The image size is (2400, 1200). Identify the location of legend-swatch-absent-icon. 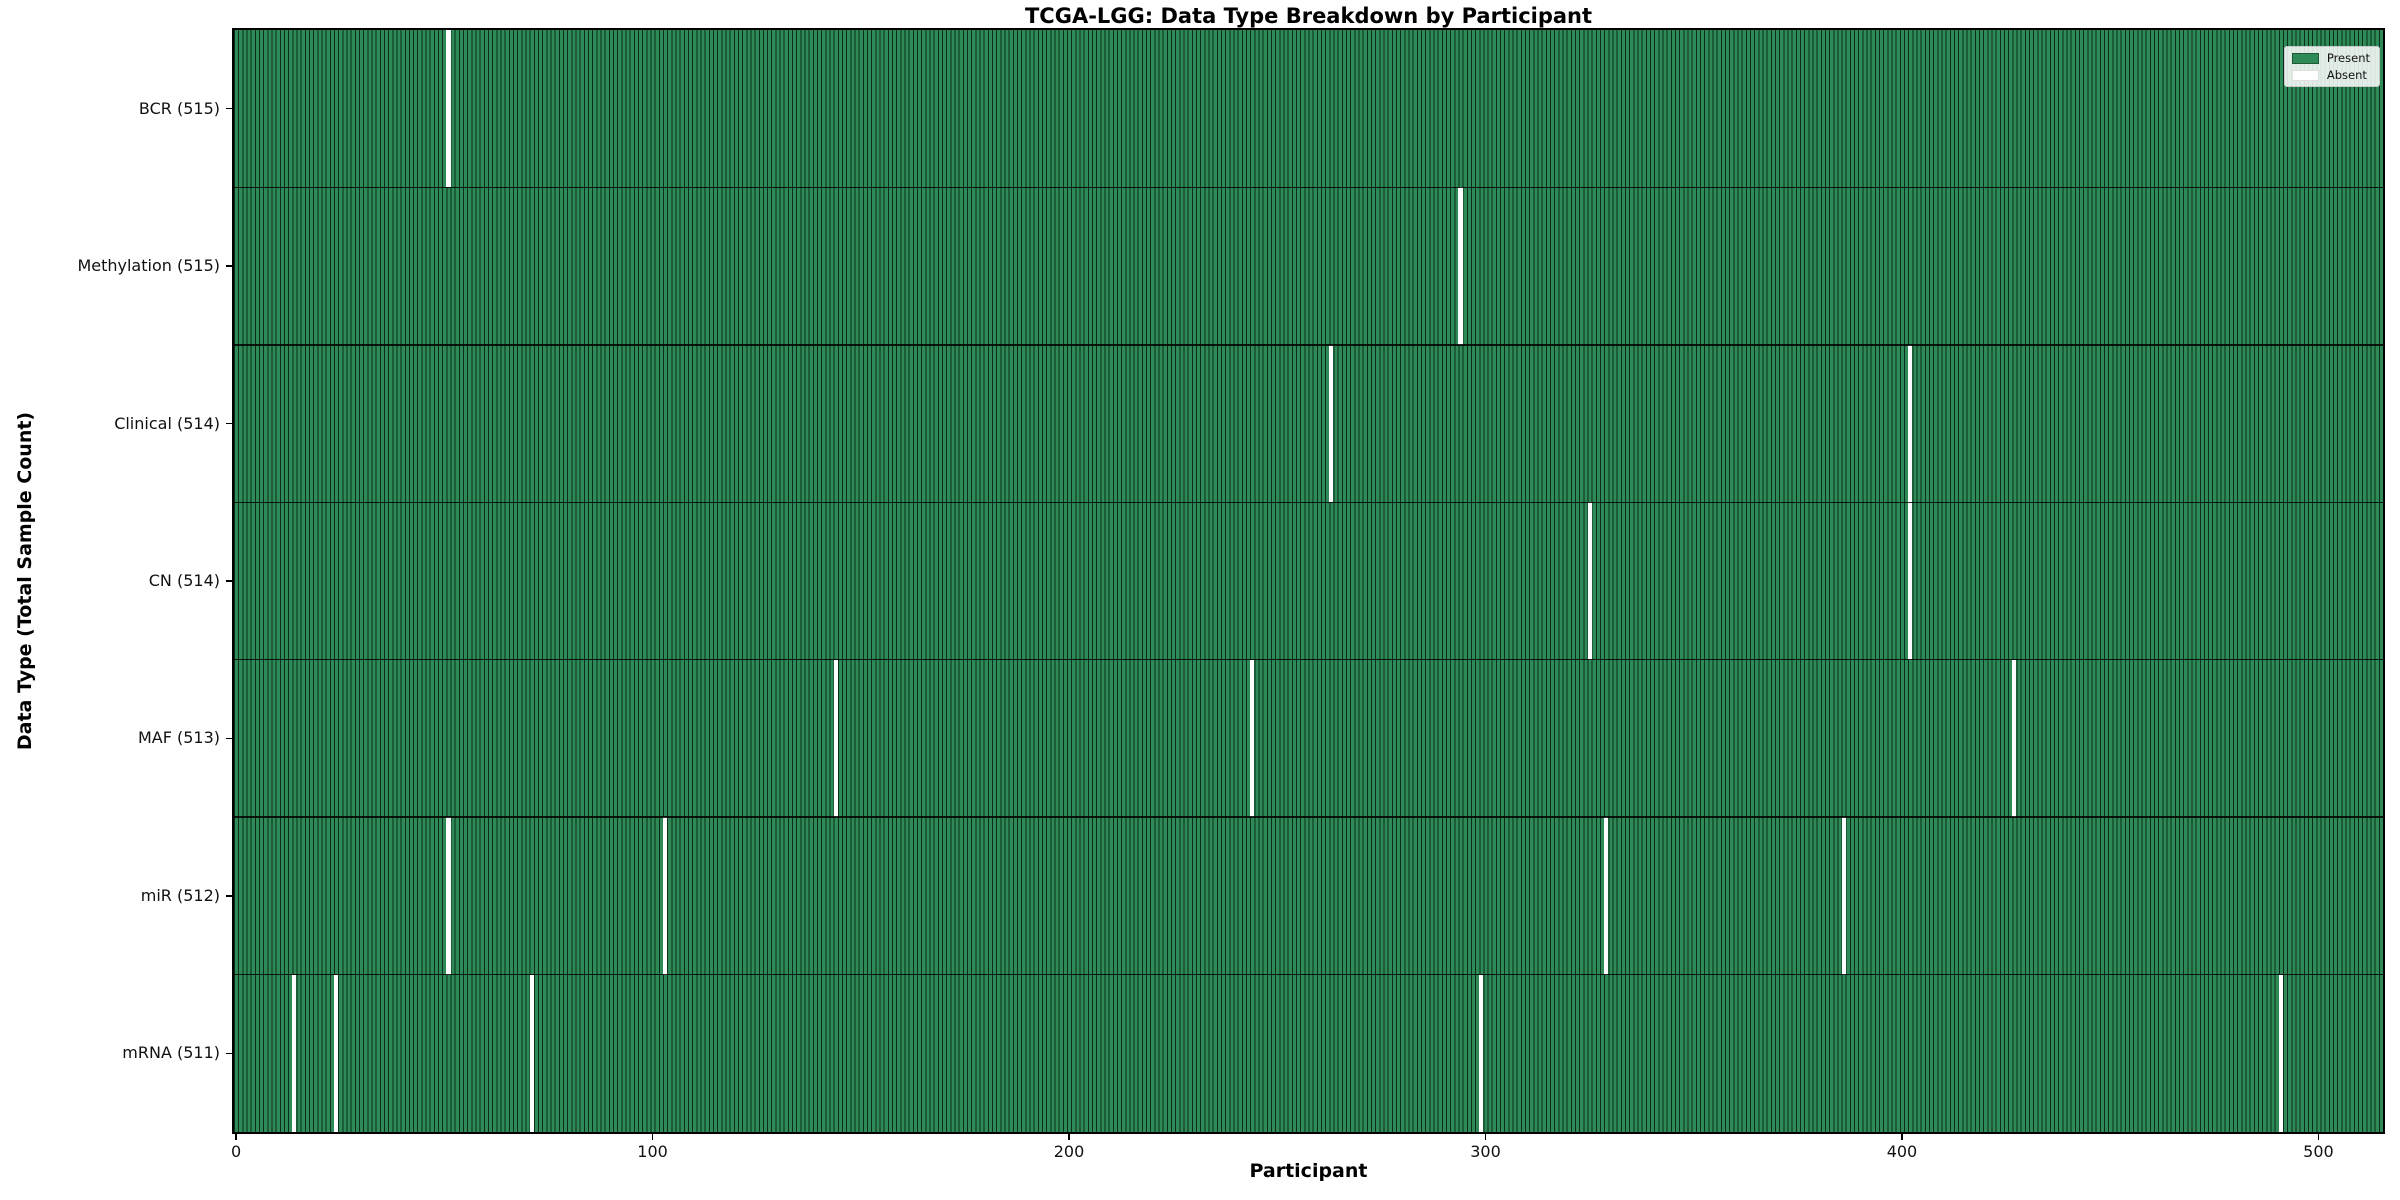
(2305, 75).